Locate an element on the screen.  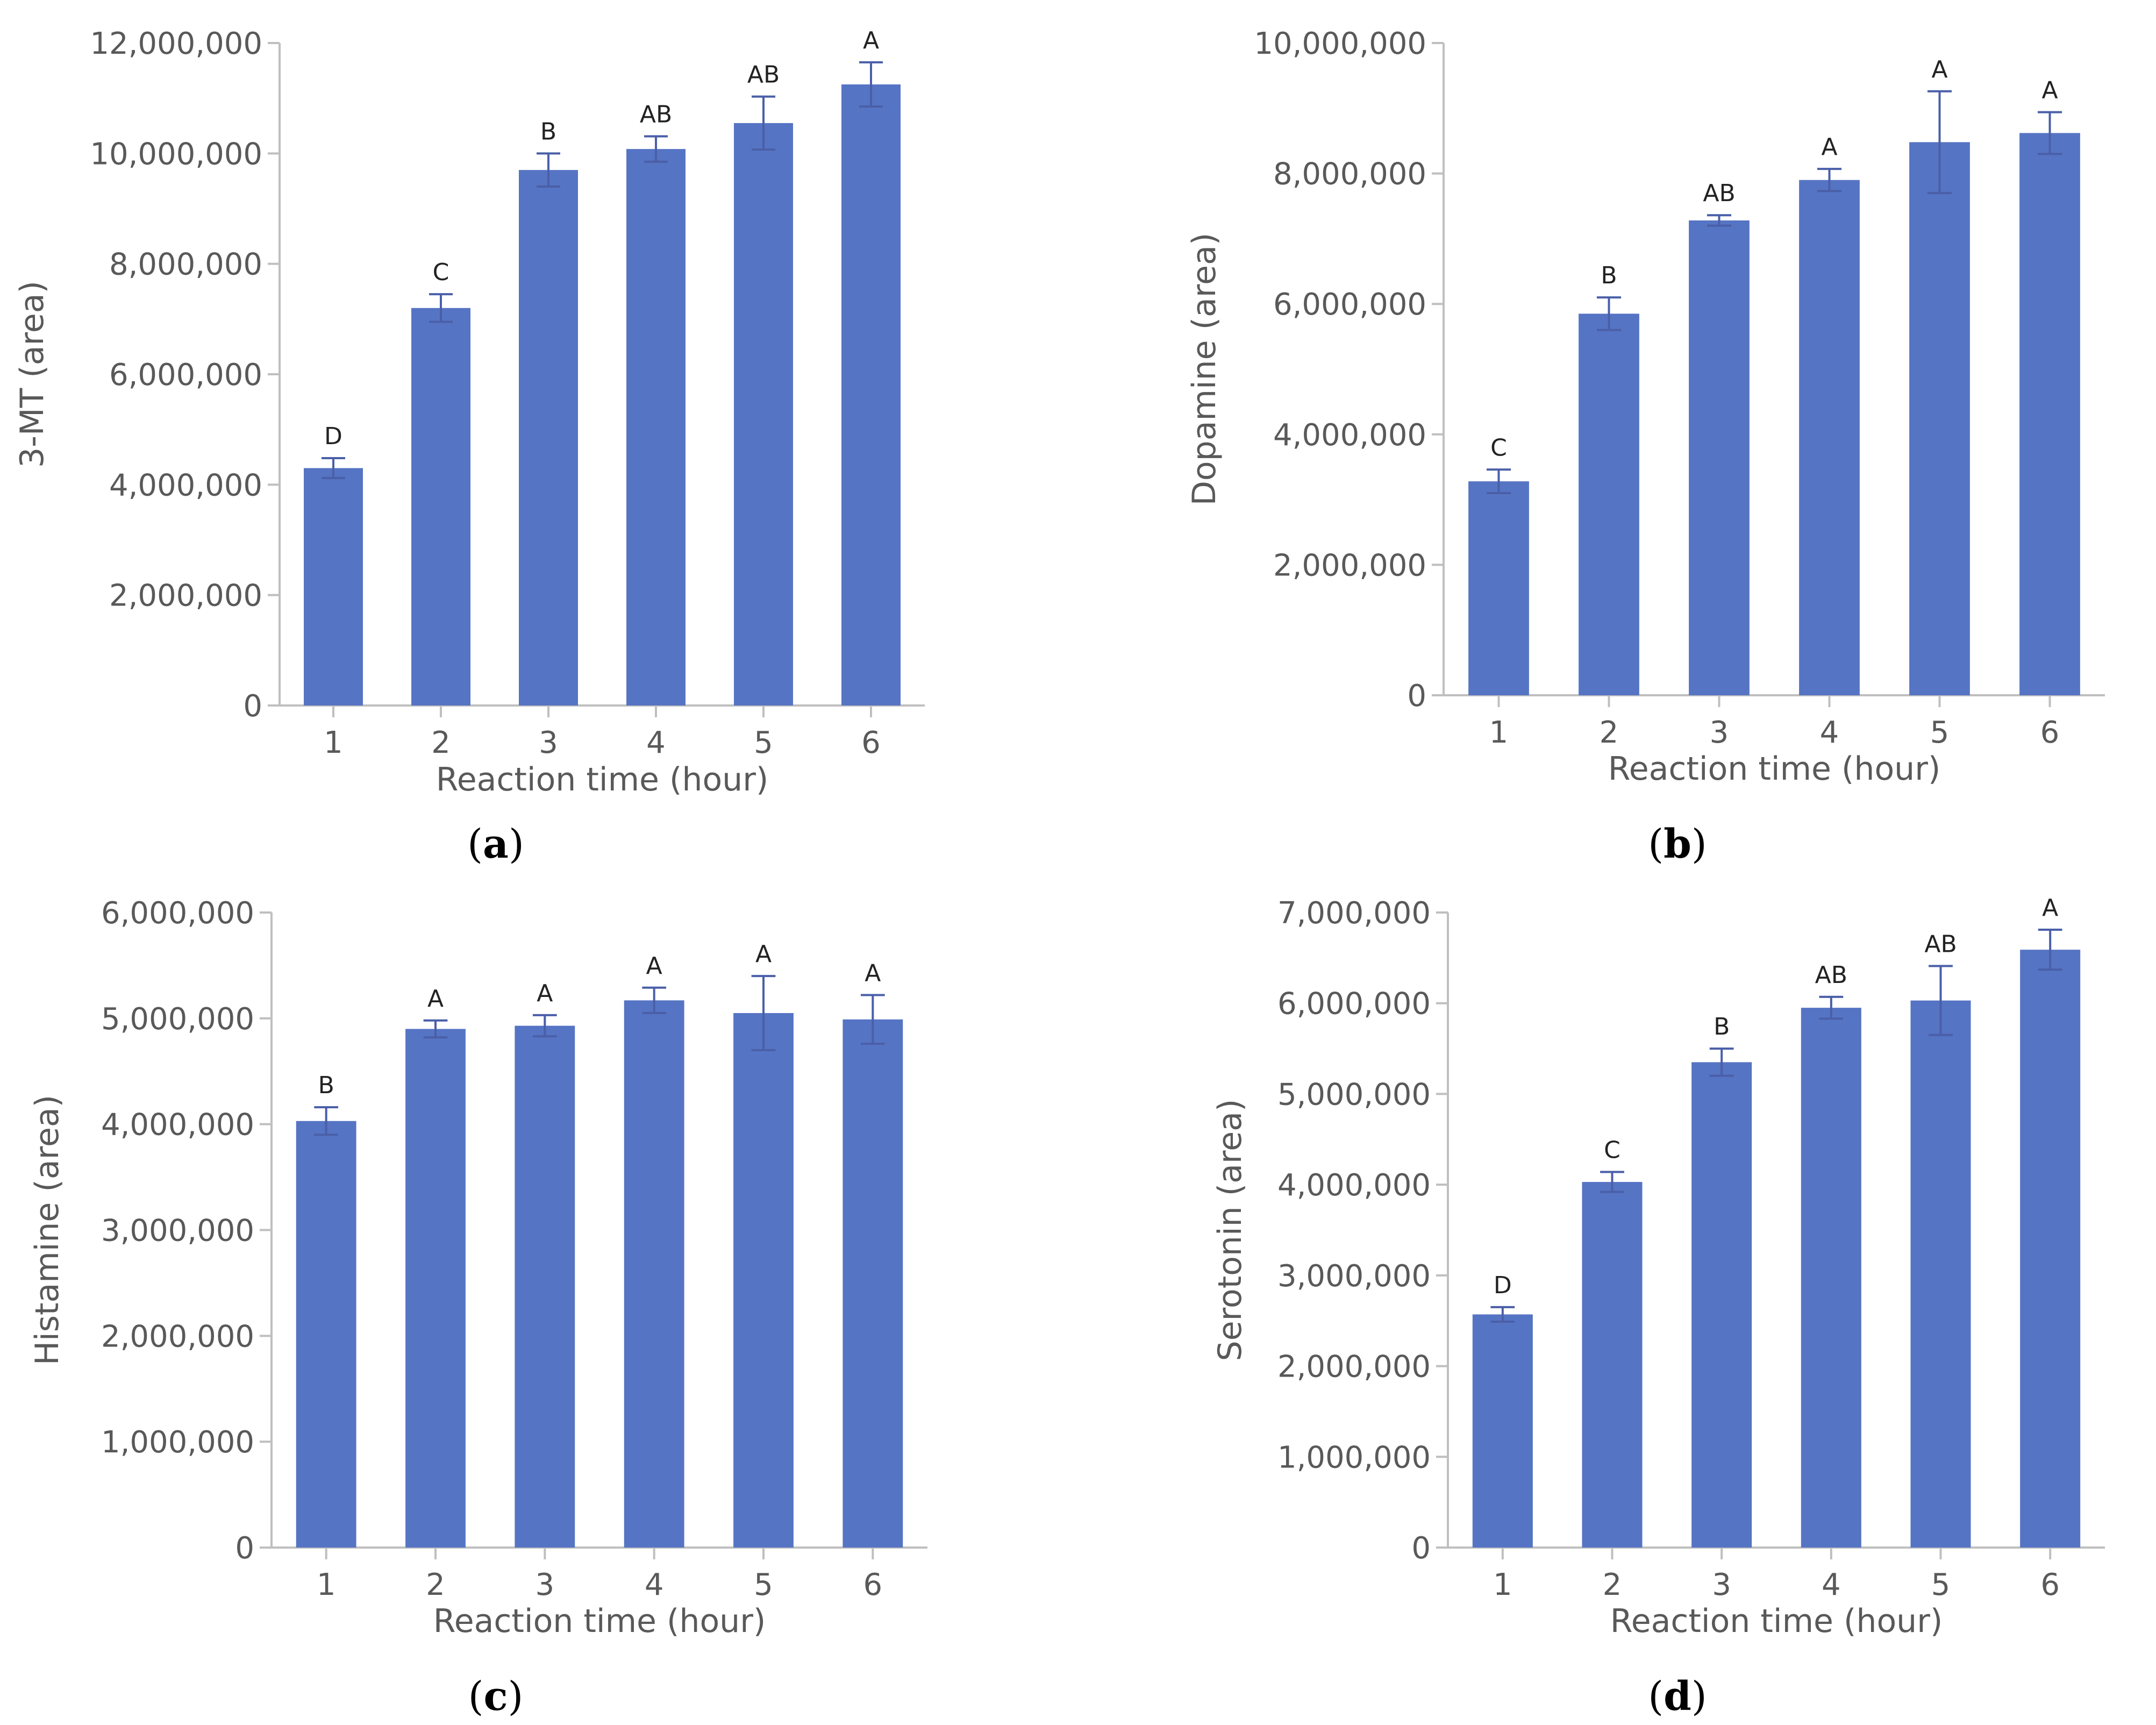
panel-label: b is located at coordinates (1677, 844).